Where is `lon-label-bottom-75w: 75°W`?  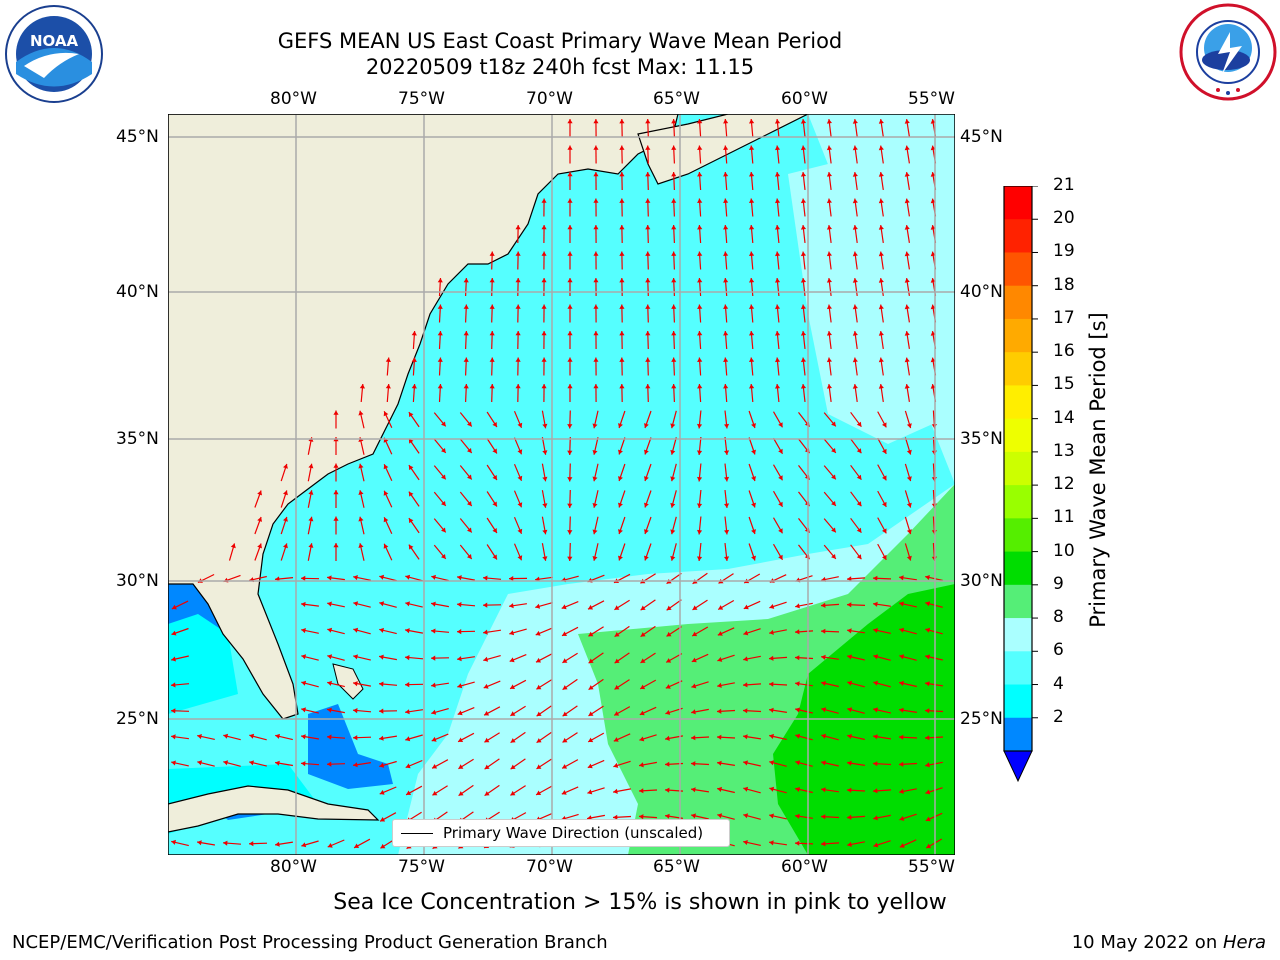 lon-label-bottom-75w: 75°W is located at coordinates (421, 867).